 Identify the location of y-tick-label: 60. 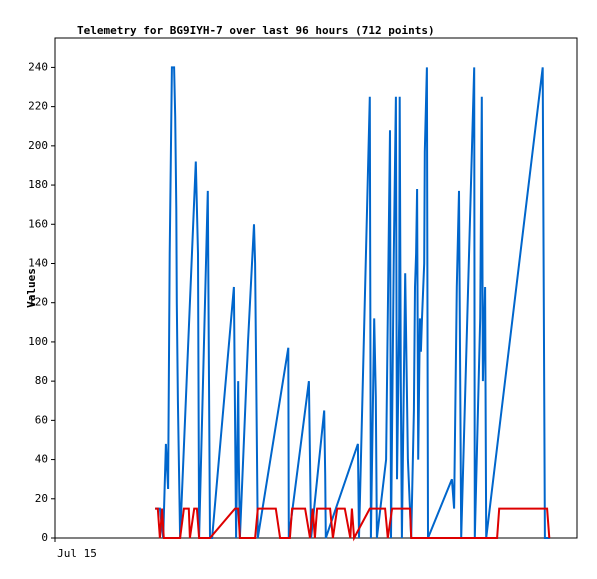
(41, 419).